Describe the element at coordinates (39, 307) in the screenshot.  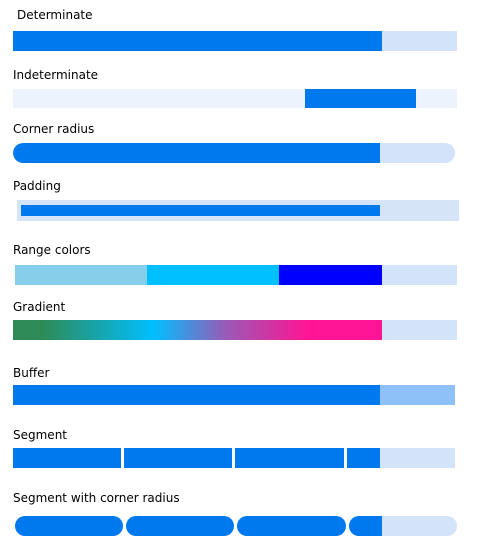
I see `gradient-label: Gradient` at that location.